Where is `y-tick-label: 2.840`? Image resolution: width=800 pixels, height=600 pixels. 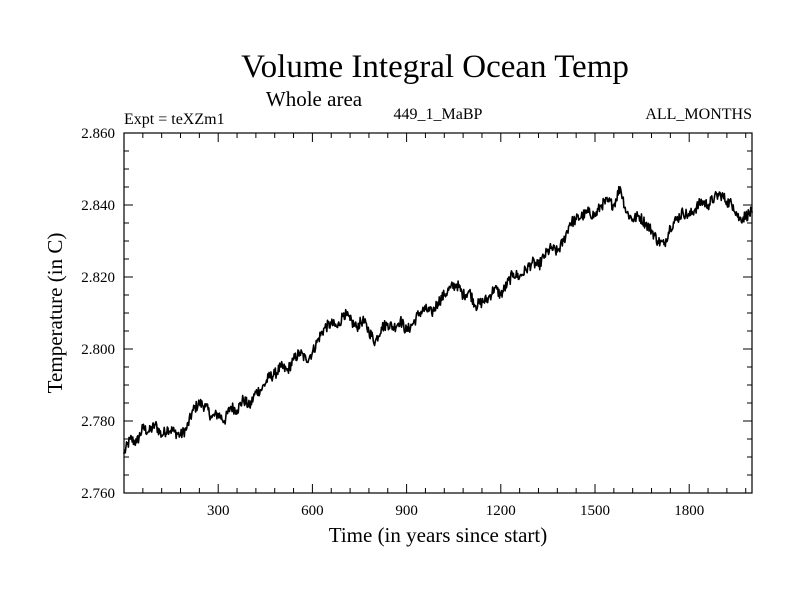
y-tick-label: 2.840 is located at coordinates (98, 206).